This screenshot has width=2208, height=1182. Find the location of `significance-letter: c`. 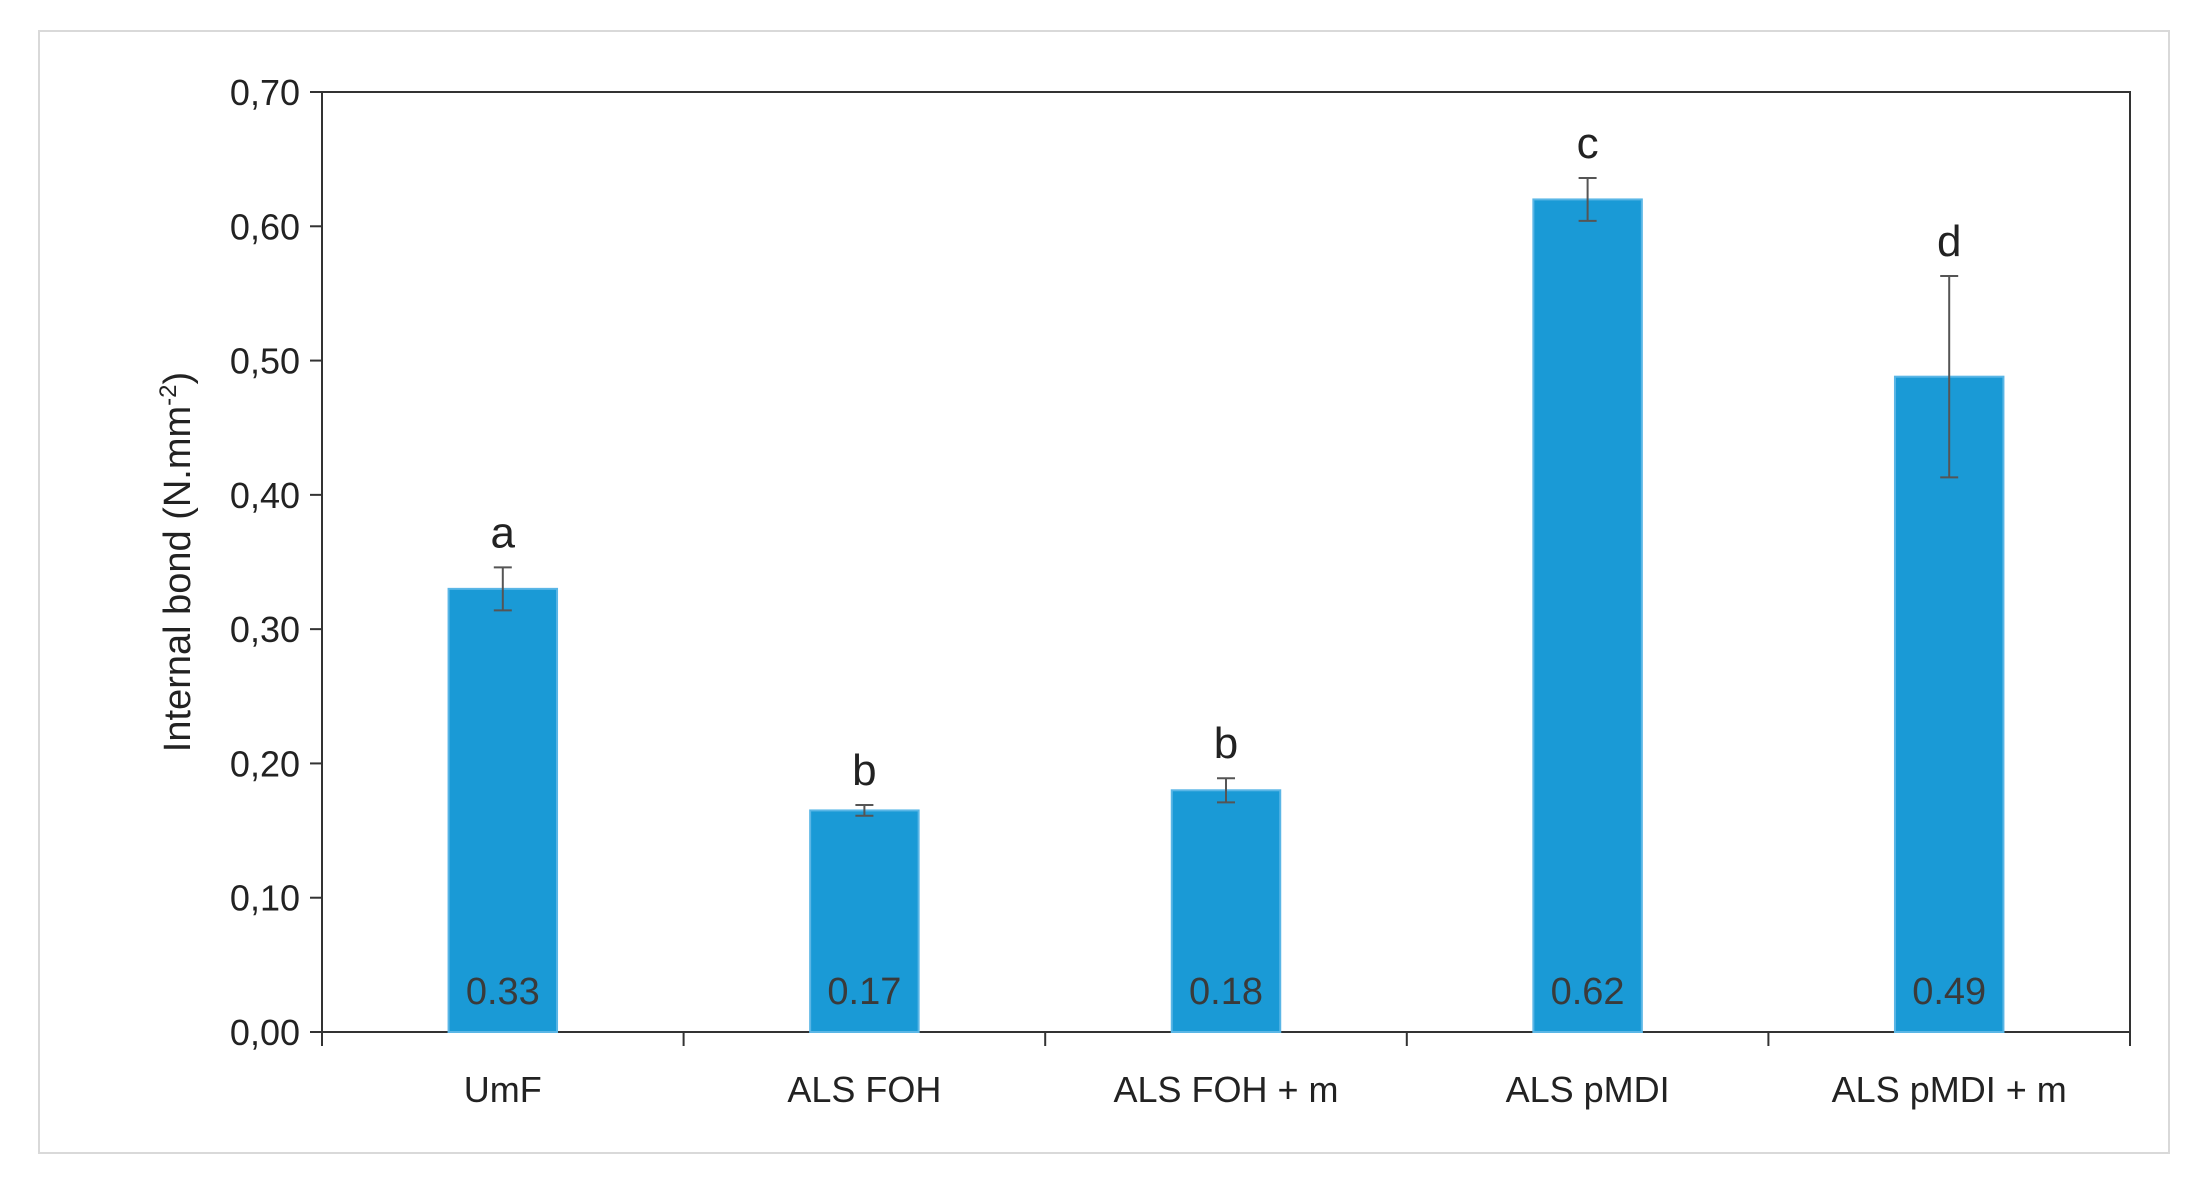

significance-letter: c is located at coordinates (1588, 143).